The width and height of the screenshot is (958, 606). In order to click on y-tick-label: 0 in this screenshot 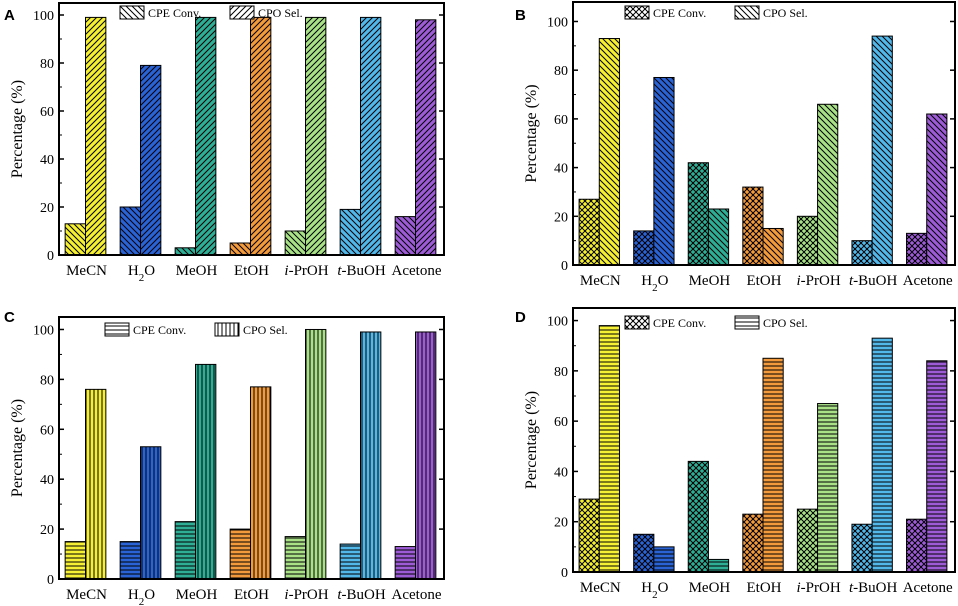, I will do `click(564, 266)`.